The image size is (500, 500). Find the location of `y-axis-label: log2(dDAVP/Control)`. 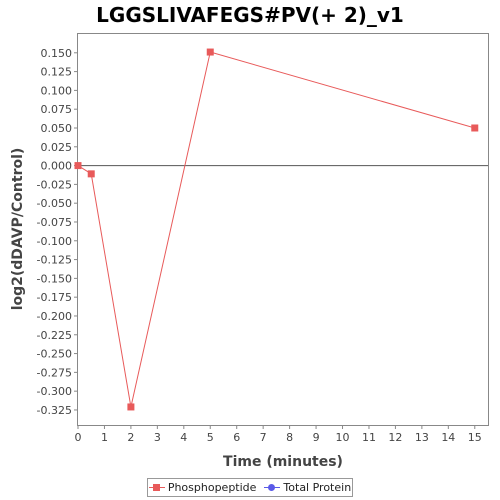

y-axis-label: log2(dDAVP/Control) is located at coordinates (18, 229).